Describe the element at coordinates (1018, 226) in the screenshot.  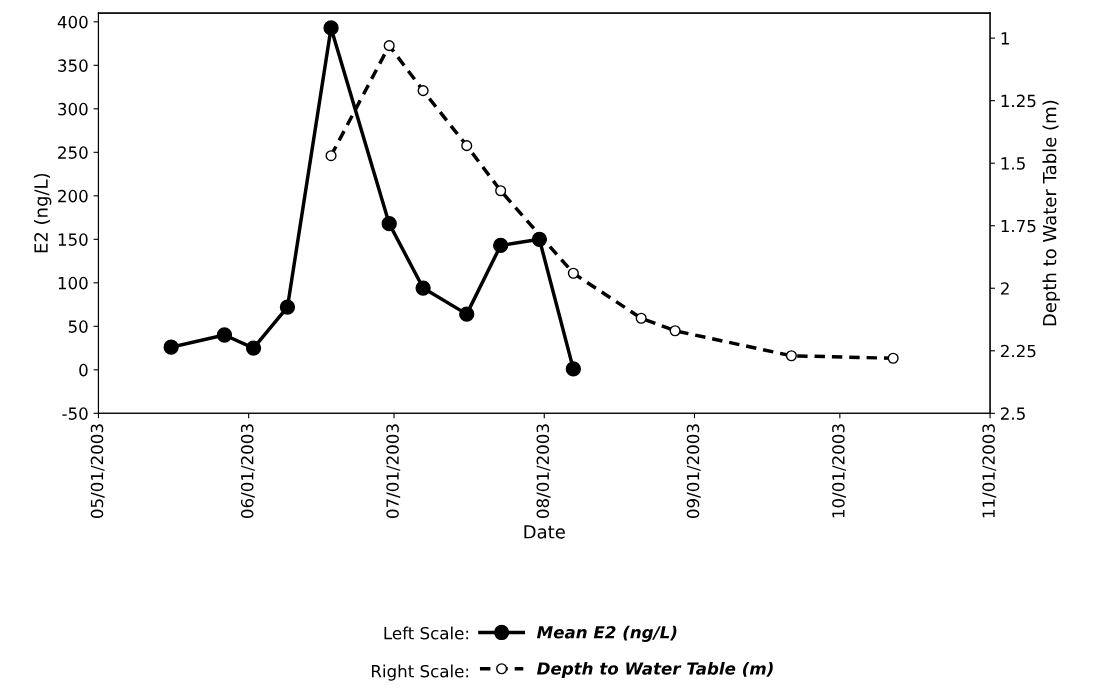
I see `y2-tick-label: 1.75` at that location.